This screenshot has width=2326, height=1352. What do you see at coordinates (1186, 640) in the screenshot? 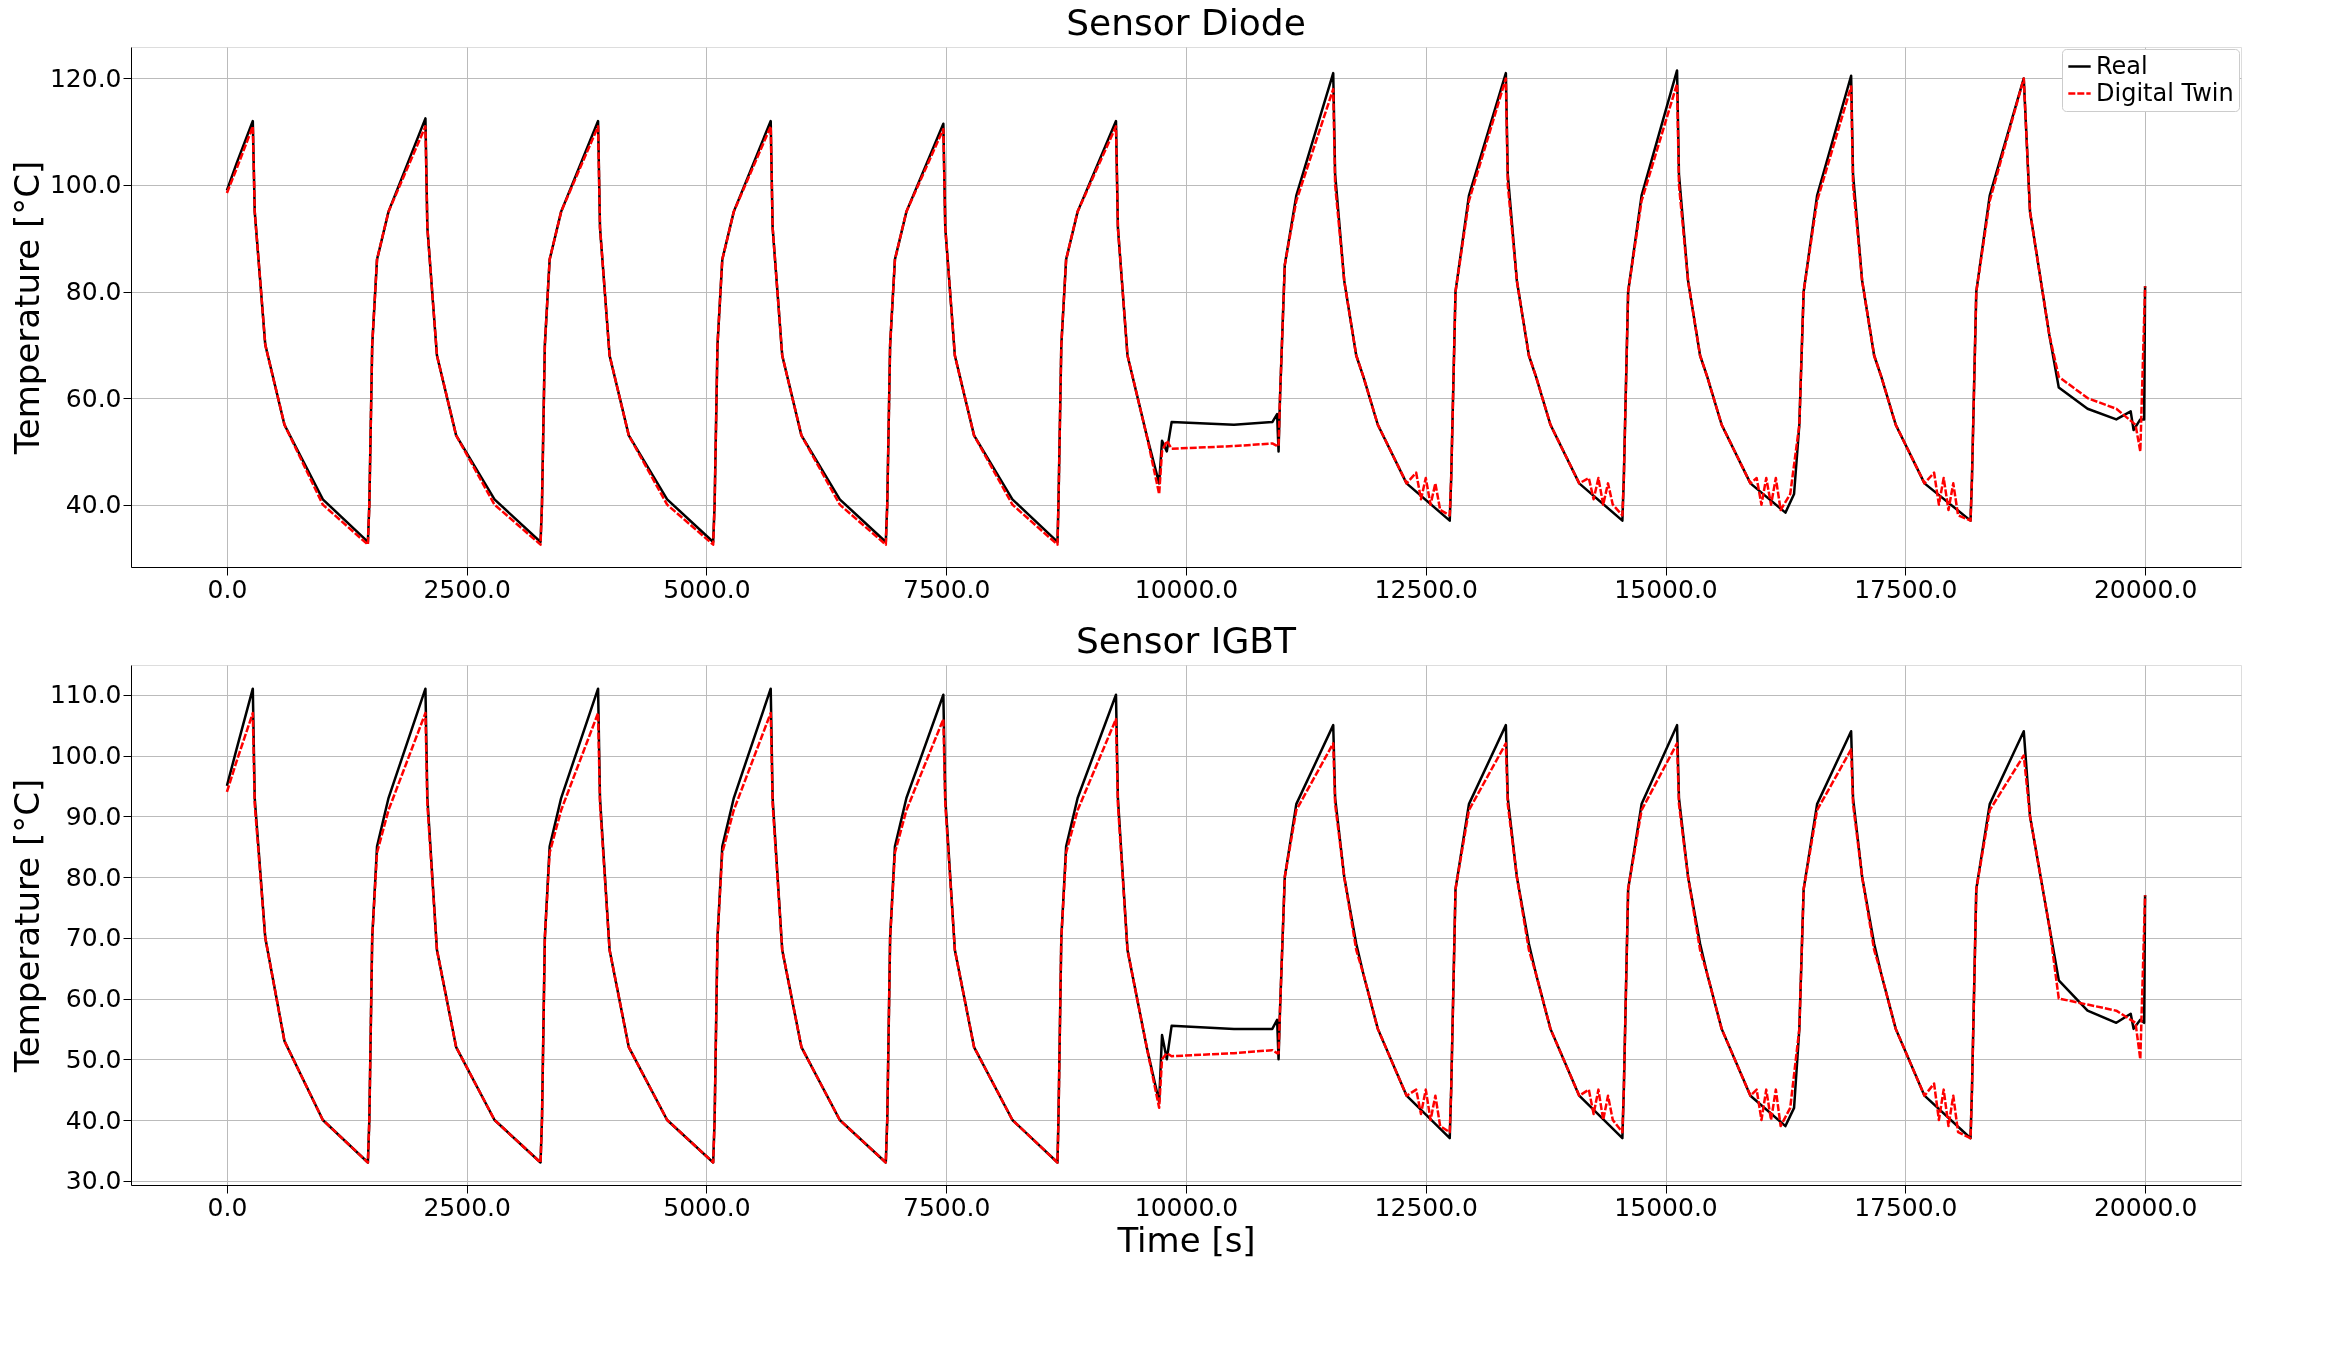
I see `chart-title: Sensor IGBT` at bounding box center [1186, 640].